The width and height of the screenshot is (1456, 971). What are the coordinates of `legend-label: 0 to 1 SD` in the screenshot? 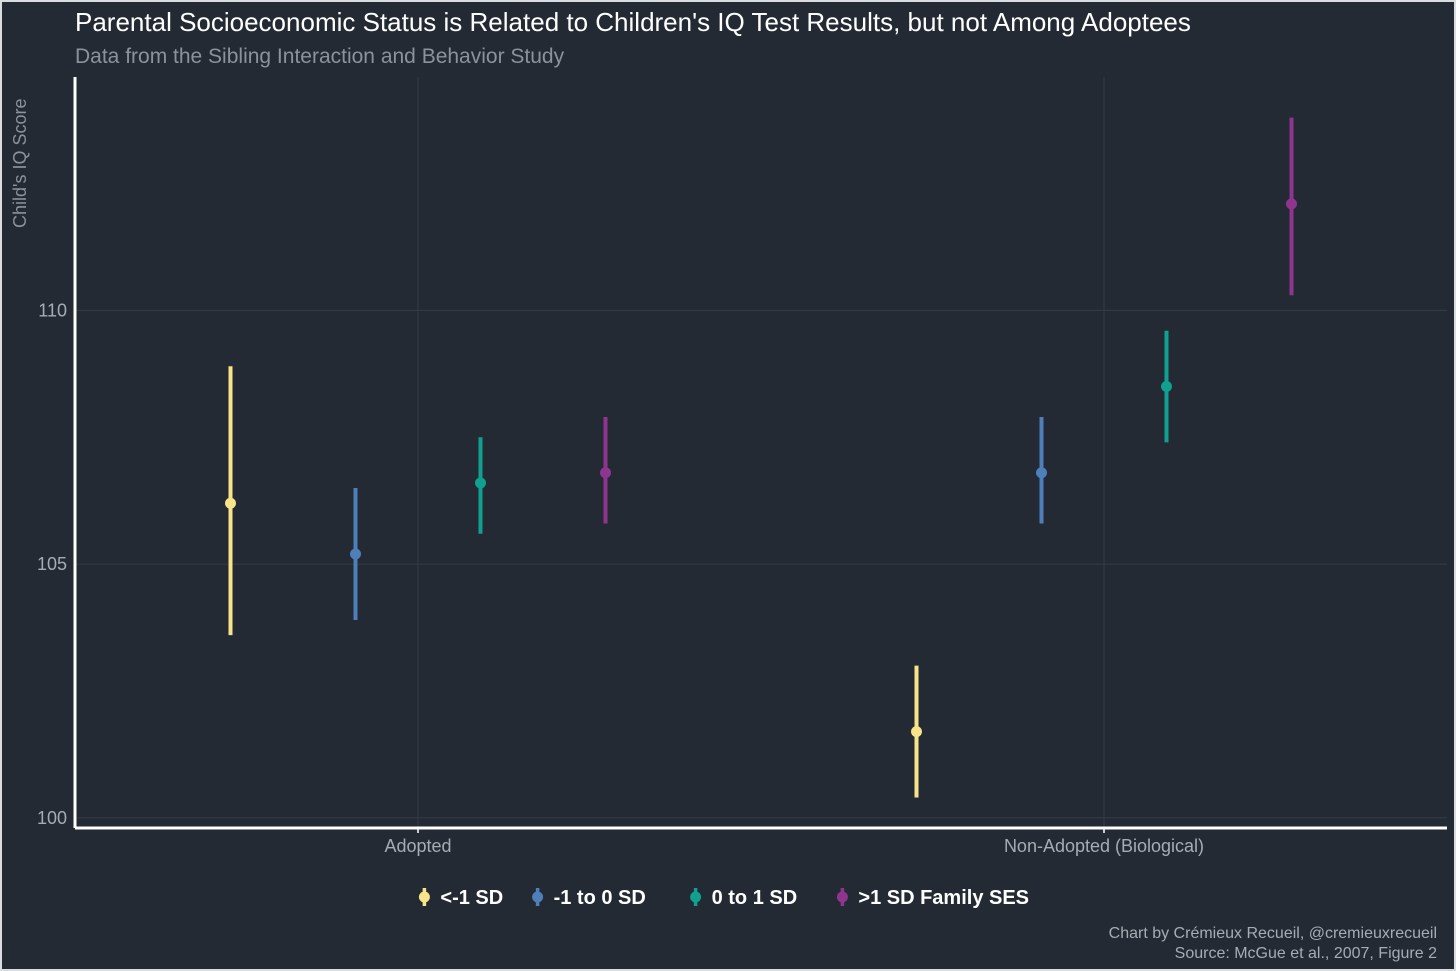 It's located at (755, 898).